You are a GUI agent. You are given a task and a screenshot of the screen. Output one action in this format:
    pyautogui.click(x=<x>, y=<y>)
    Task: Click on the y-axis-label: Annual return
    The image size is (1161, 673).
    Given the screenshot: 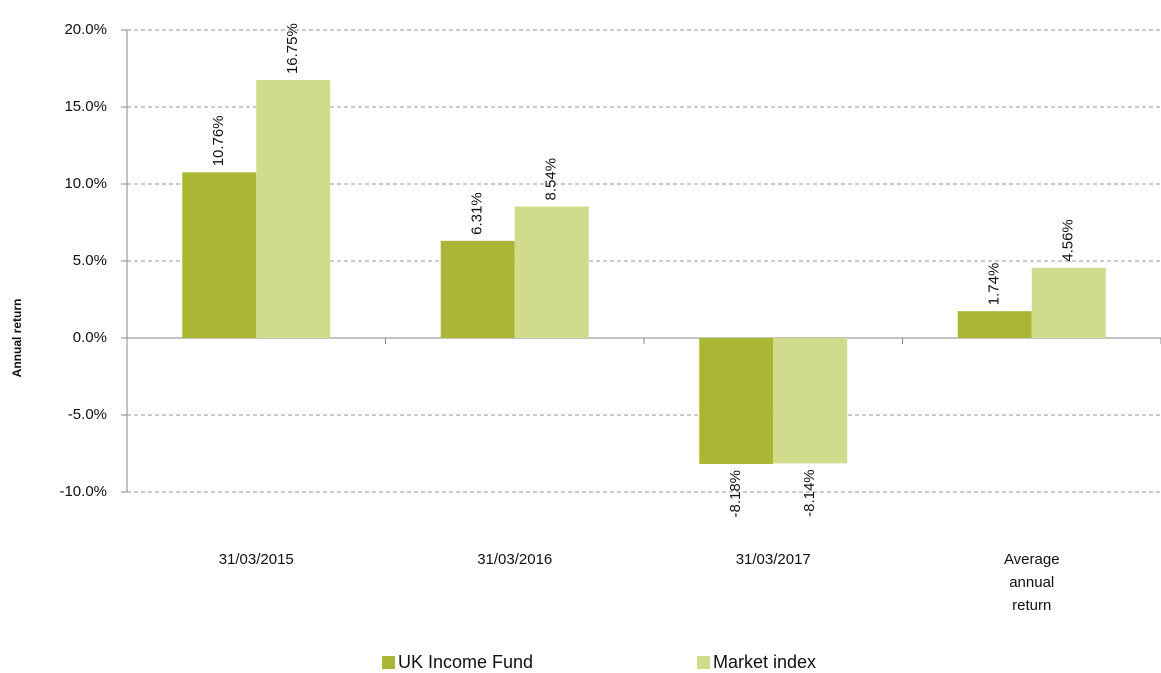 What is the action you would take?
    pyautogui.click(x=17, y=338)
    